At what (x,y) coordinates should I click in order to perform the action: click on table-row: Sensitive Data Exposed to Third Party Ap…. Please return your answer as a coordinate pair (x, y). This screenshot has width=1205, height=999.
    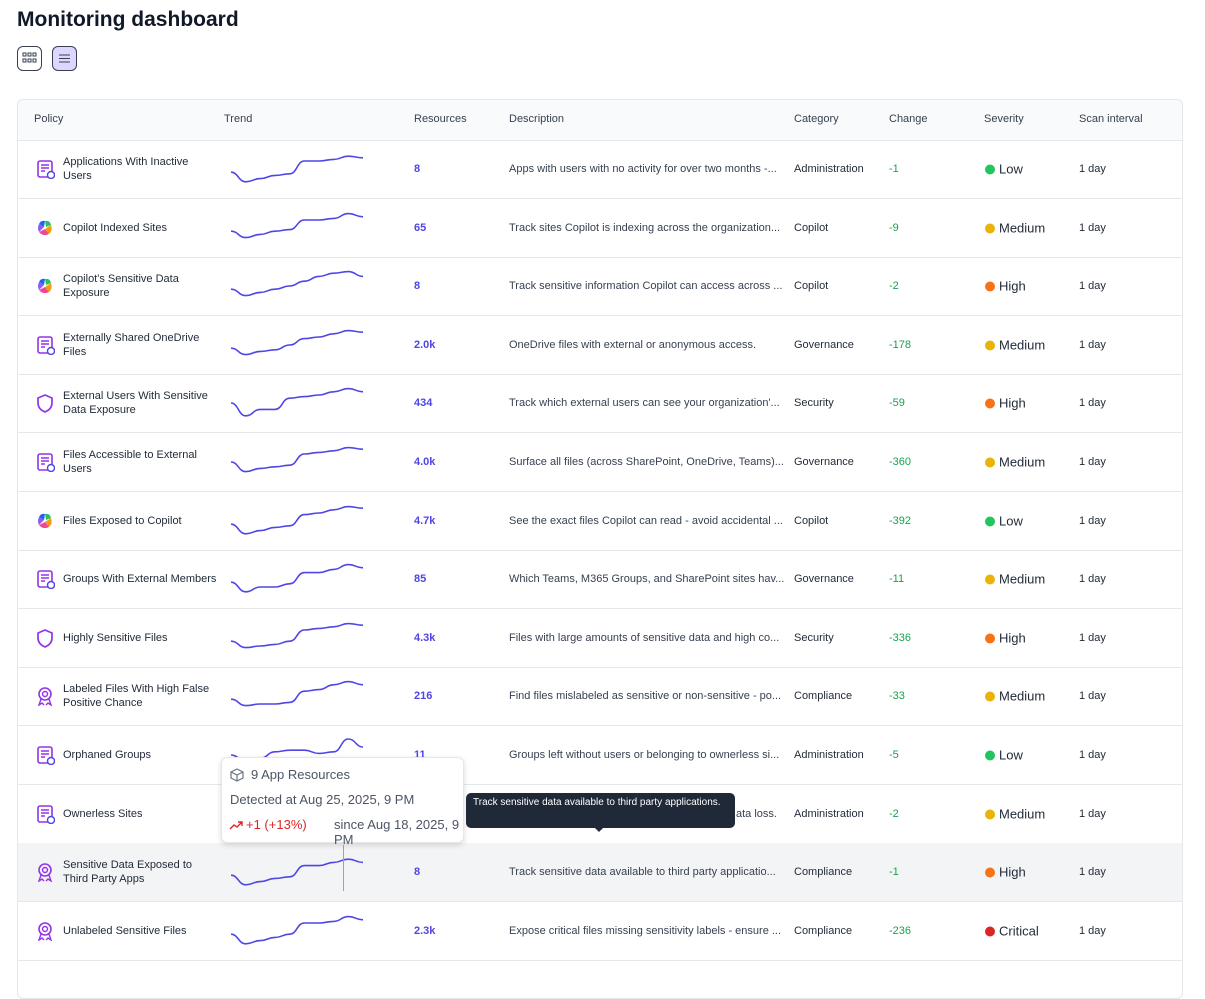
    Looking at the image, I should click on (600, 873).